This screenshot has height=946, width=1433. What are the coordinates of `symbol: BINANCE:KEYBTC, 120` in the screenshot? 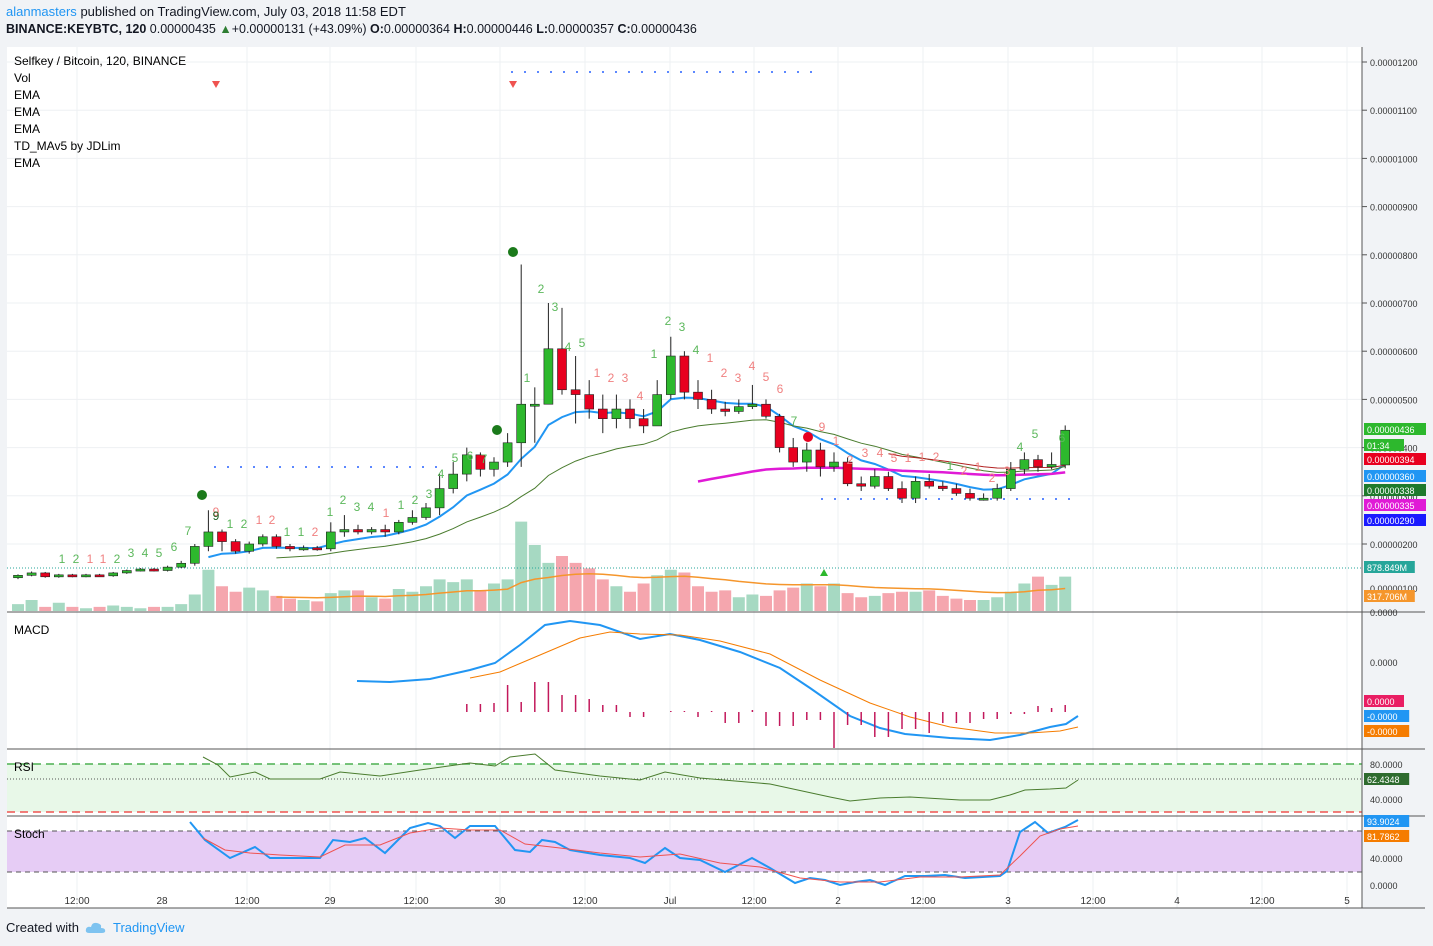 It's located at (76, 29).